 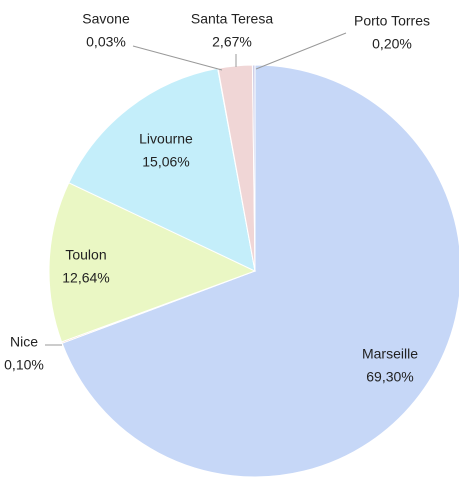 I want to click on slice-label: Porto Torres, so click(x=392, y=21).